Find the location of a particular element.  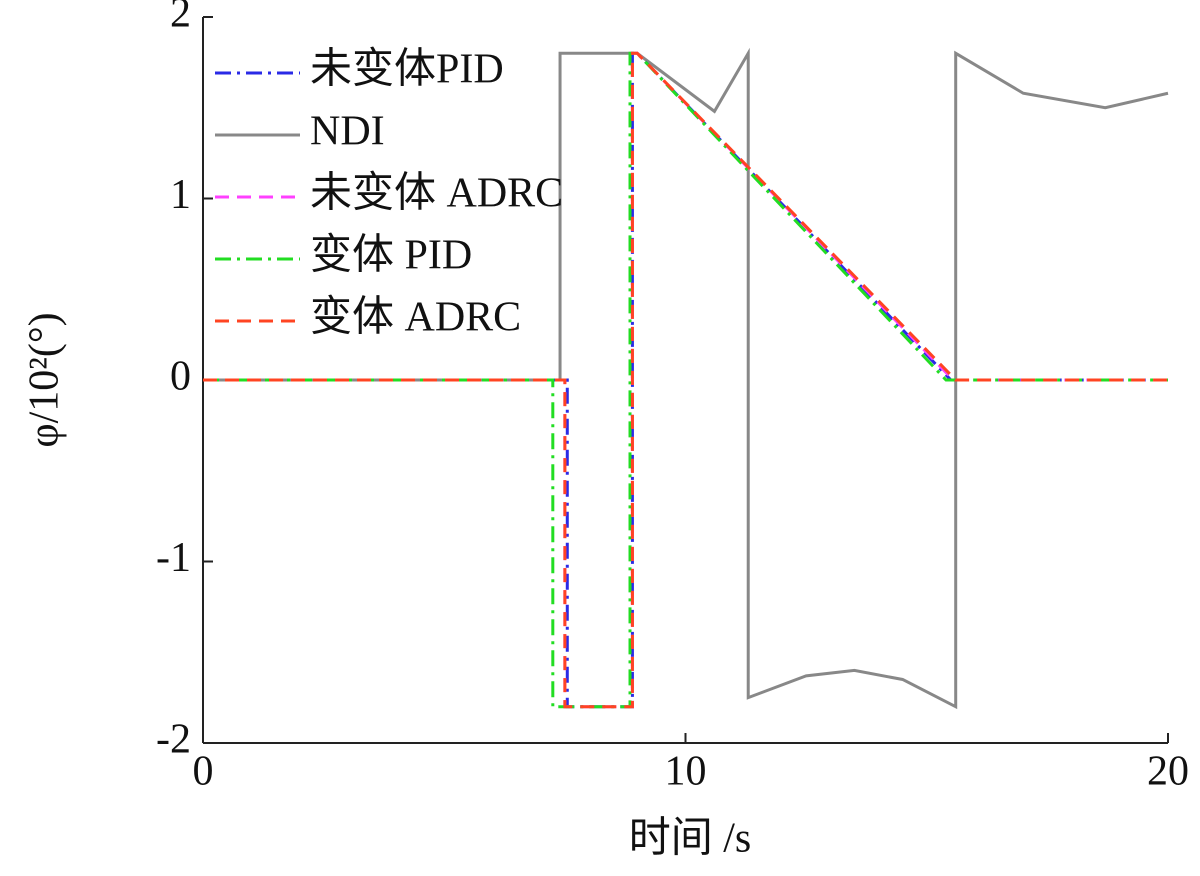

legend-label: 变体 ADRC is located at coordinates (415, 317).